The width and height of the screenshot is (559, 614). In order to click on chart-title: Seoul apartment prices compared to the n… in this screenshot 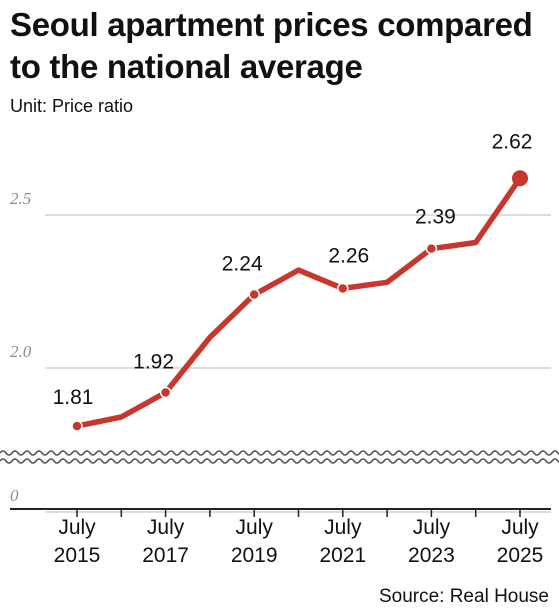, I will do `click(271, 45)`.